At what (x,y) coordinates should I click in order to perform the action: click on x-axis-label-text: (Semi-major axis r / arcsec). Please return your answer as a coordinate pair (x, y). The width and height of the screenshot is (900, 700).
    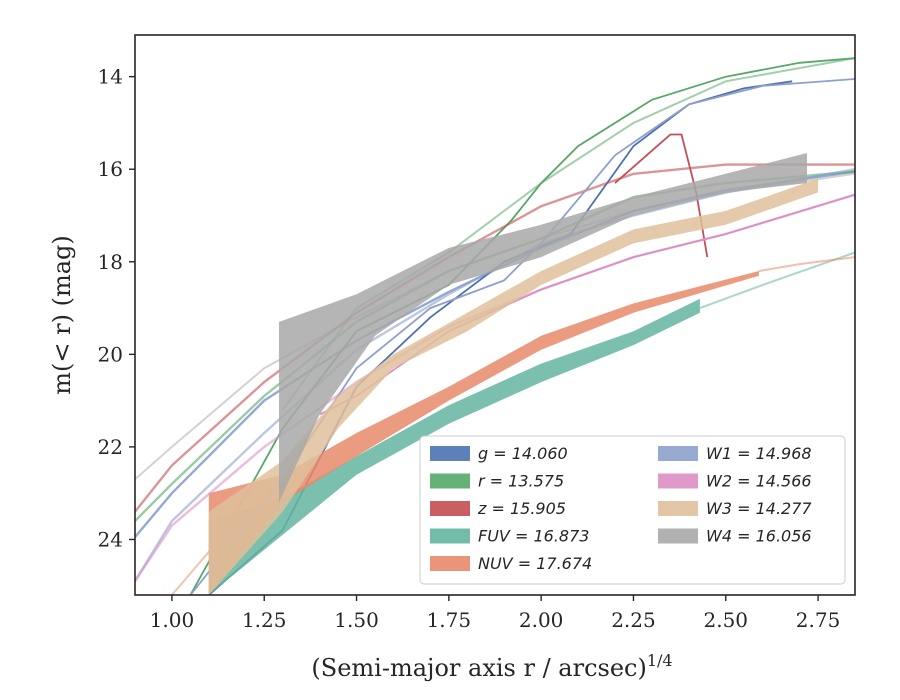
    Looking at the image, I should click on (478, 668).